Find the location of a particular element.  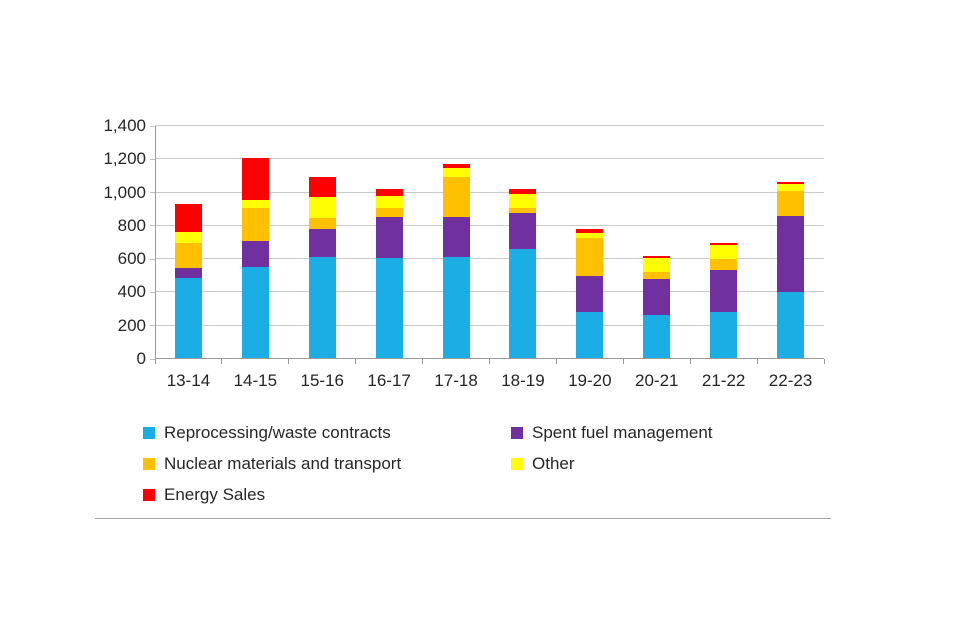

x-tick-label: 19-20 is located at coordinates (590, 380).